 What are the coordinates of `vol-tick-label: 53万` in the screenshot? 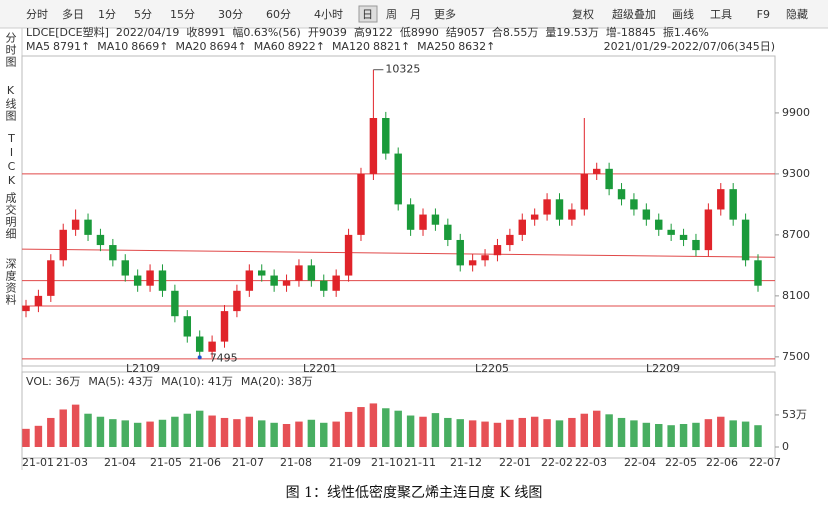 It's located at (794, 414).